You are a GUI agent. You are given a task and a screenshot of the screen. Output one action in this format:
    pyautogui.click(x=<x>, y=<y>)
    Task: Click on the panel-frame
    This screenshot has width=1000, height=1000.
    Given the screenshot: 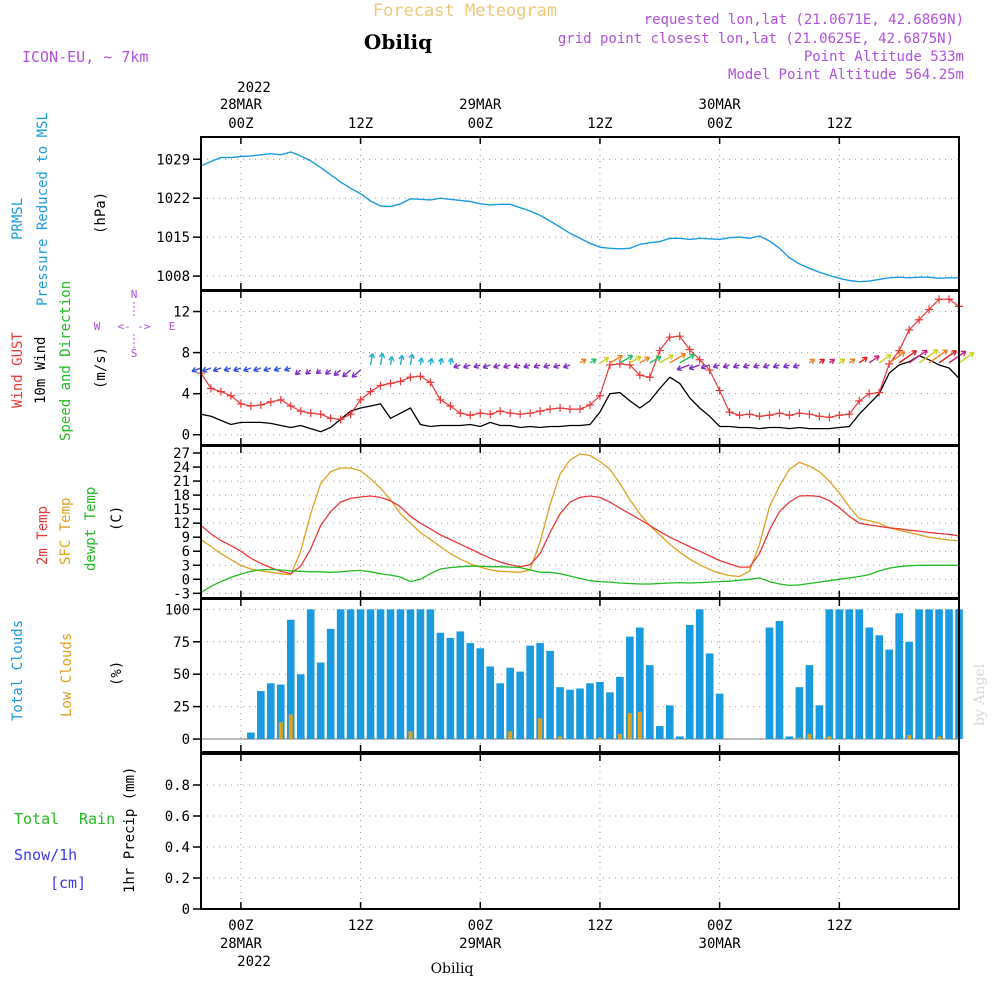 What is the action you would take?
    pyautogui.click(x=580, y=675)
    